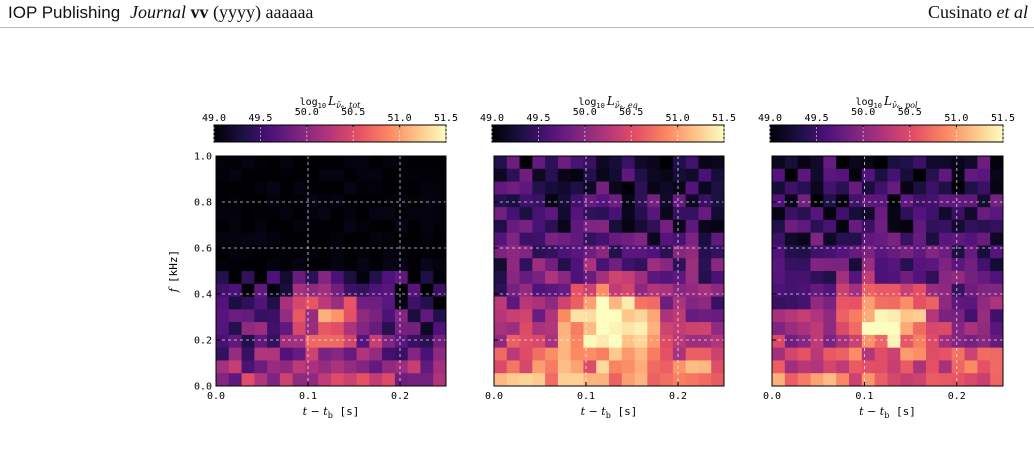 This screenshot has width=1034, height=450. I want to click on x-axis-label: t − tb [s], so click(331, 412).